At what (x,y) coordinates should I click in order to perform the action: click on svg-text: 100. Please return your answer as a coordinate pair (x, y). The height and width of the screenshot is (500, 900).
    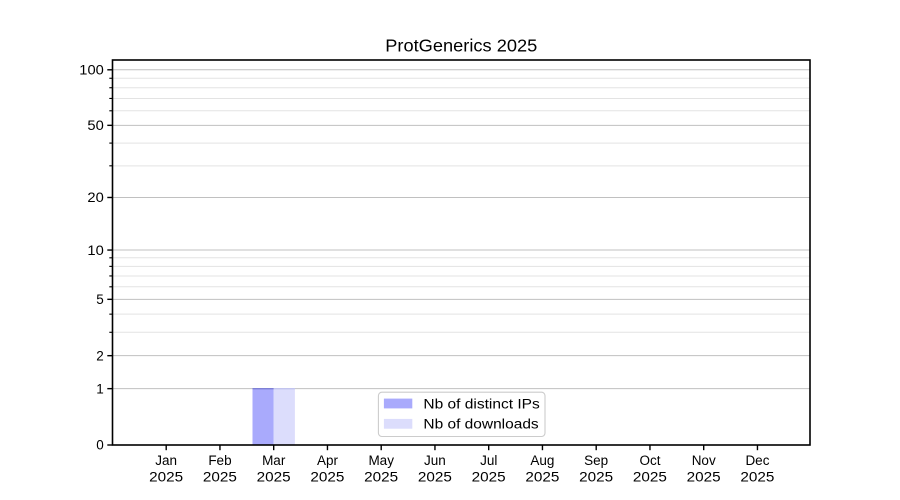
    Looking at the image, I should click on (91, 69).